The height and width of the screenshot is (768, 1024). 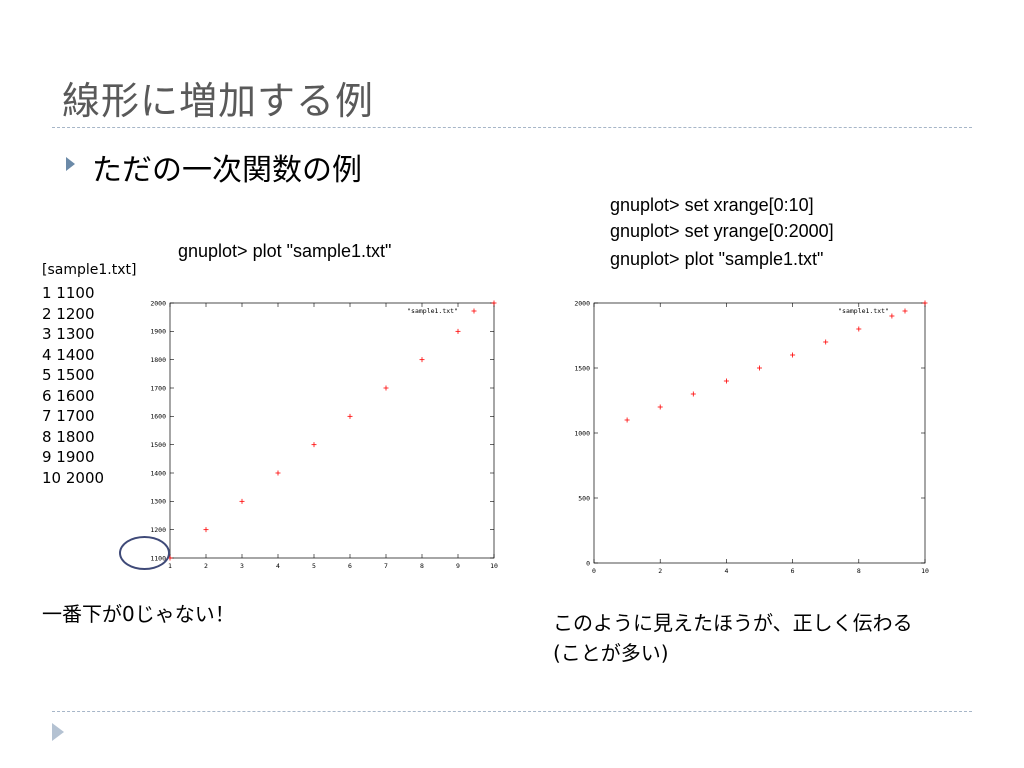 What do you see at coordinates (68, 416) in the screenshot?
I see `data-file-row: 7 1700` at bounding box center [68, 416].